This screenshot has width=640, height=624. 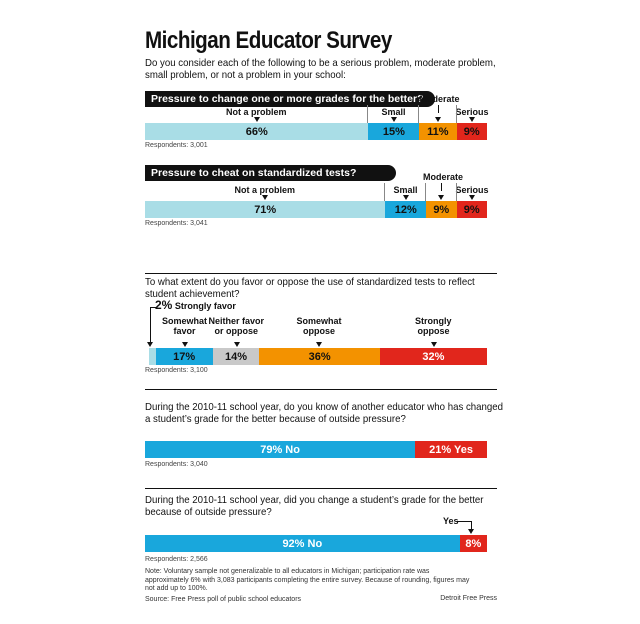 I want to click on respondents-other-educator: Respondents: 3,040, so click(x=176, y=464).